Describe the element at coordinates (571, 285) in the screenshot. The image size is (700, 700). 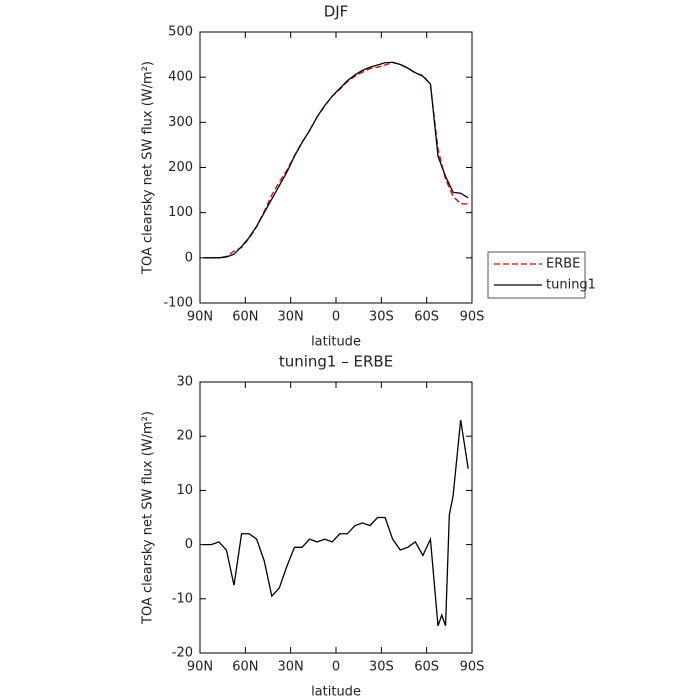
I see `legend-label: tuning1` at that location.